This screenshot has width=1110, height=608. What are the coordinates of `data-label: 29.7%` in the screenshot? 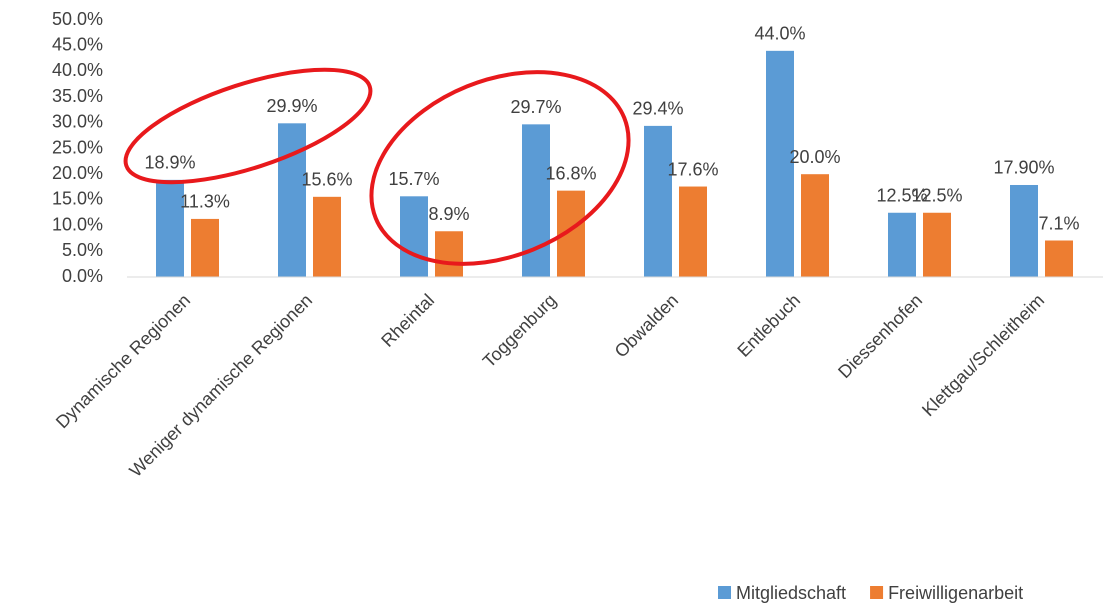 It's located at (535, 107).